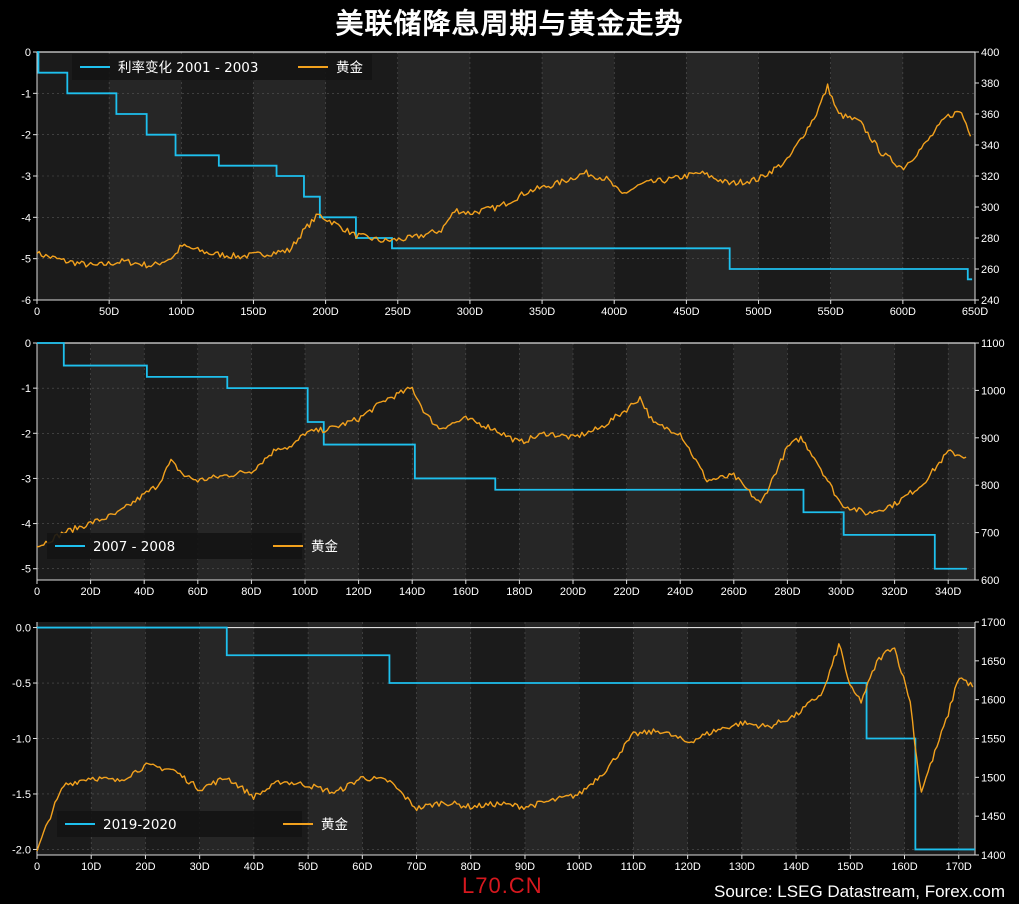 The height and width of the screenshot is (904, 1019). What do you see at coordinates (21, 740) in the screenshot?
I see `y-left-tick-label: -1.0` at bounding box center [21, 740].